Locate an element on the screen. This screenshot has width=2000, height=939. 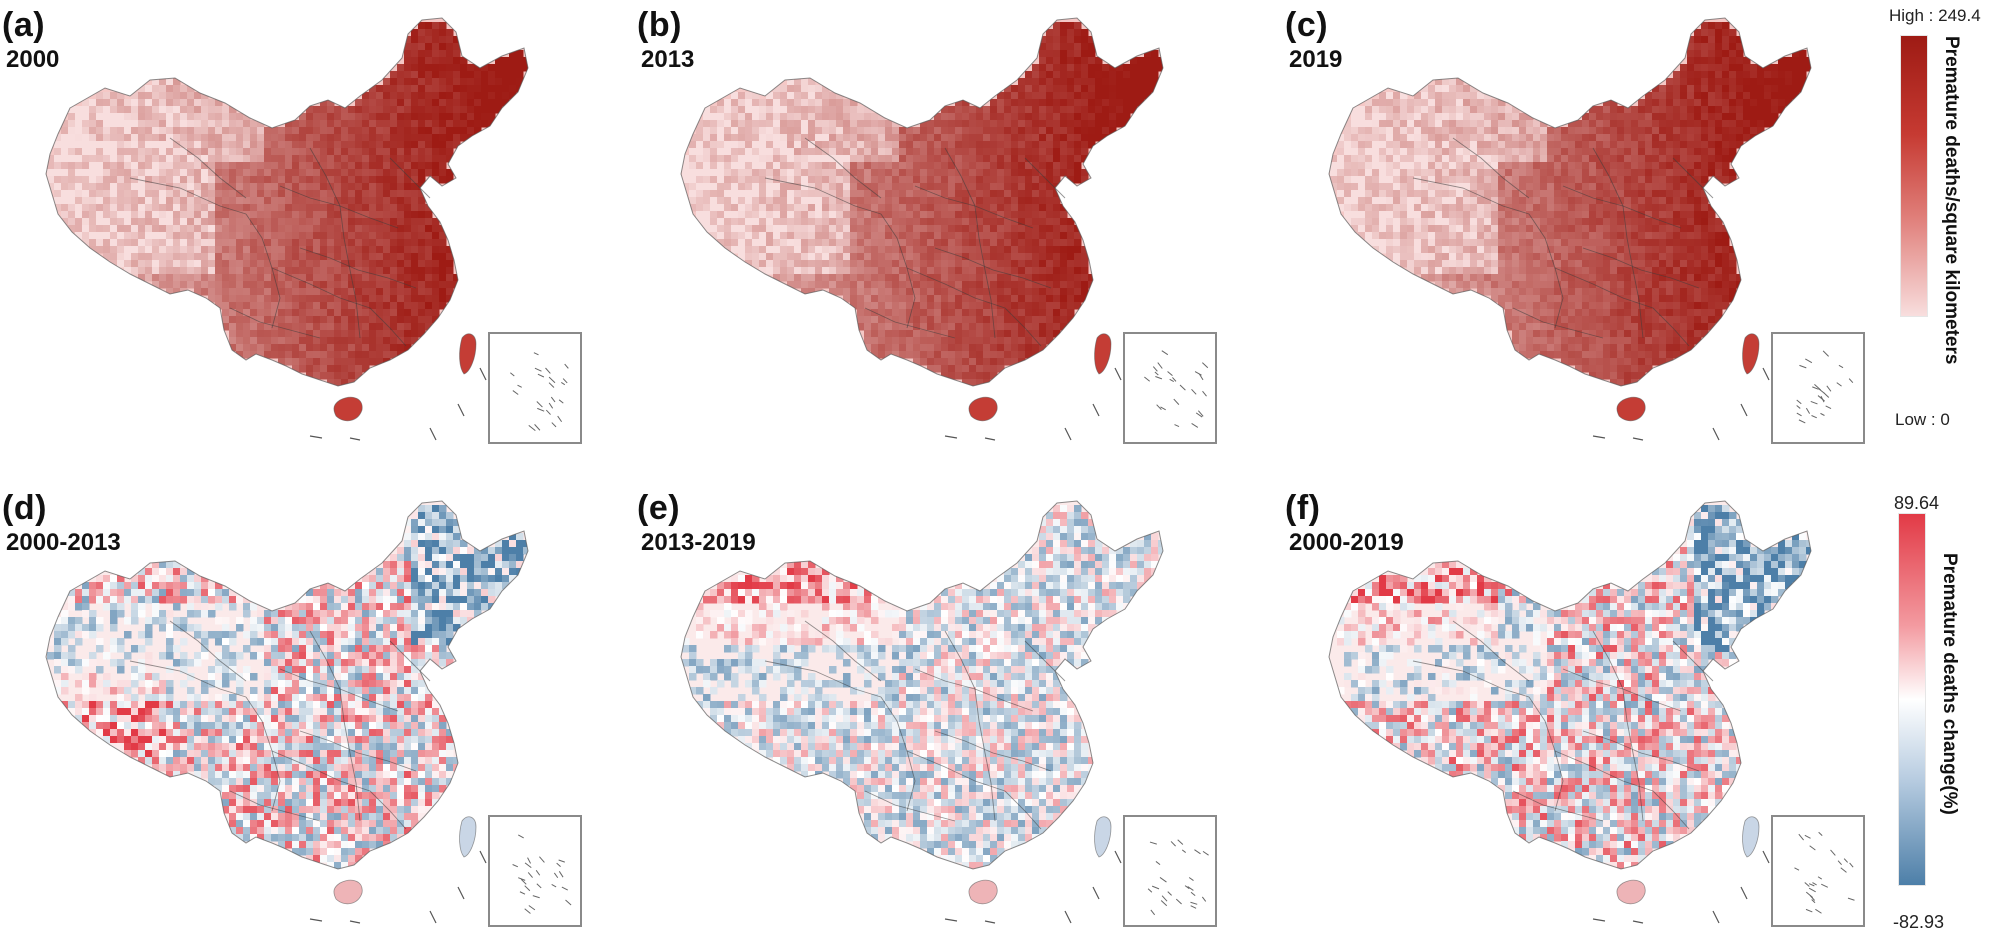
panel-letter: (b) is located at coordinates (659, 25).